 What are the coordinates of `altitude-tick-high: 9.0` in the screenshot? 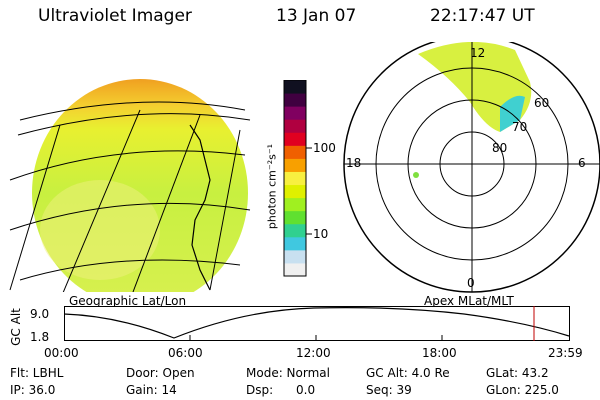 It's located at (40, 314).